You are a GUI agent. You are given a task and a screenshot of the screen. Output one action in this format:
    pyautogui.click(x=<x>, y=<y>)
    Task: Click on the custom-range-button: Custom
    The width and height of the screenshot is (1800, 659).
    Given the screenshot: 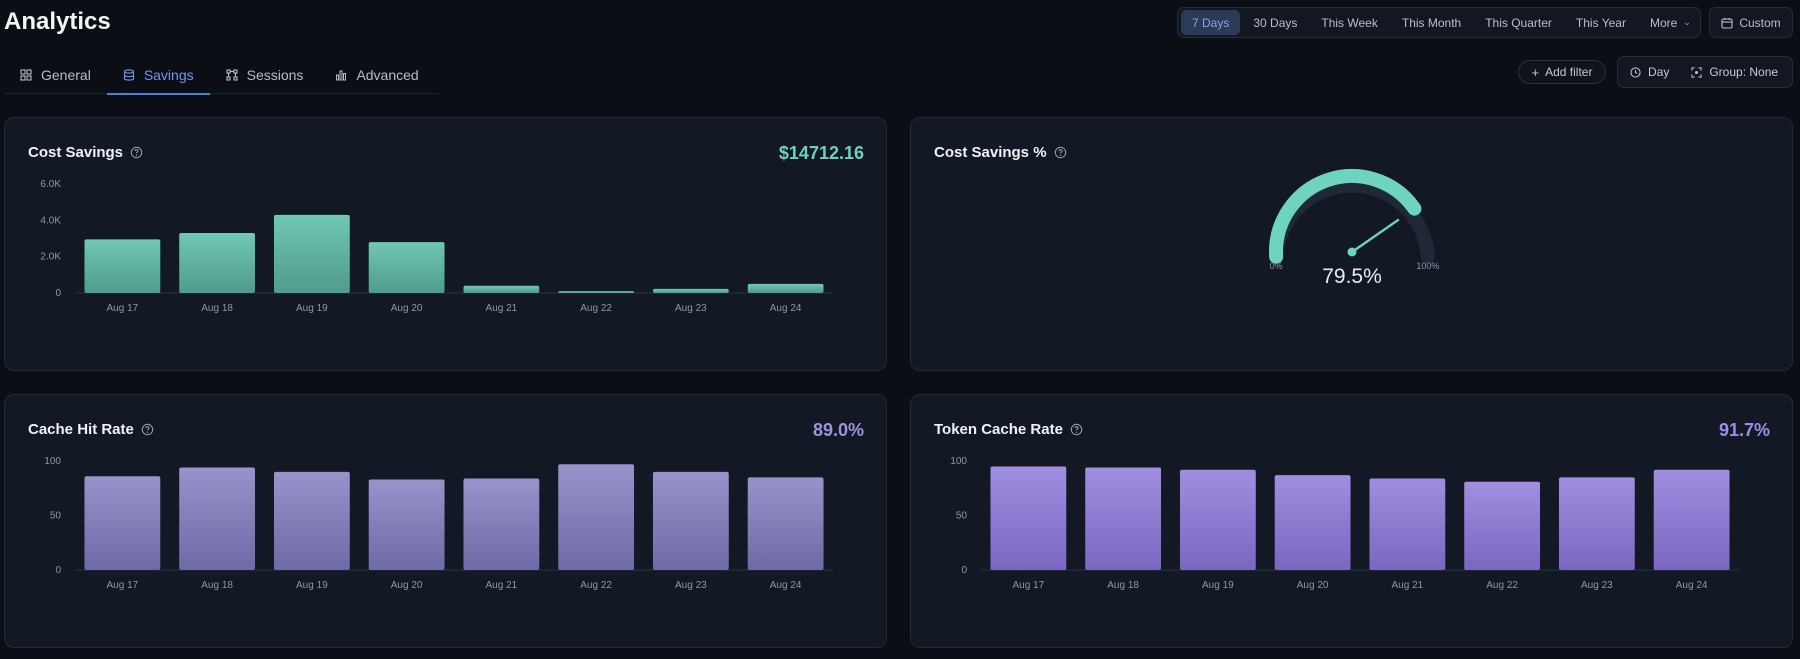 What is the action you would take?
    pyautogui.click(x=1751, y=22)
    